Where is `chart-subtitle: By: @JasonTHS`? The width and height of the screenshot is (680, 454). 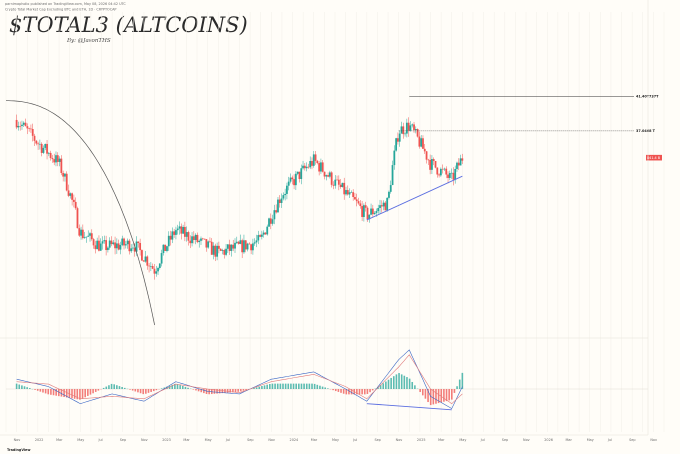
chart-subtitle: By: @JasonTHS is located at coordinates (88, 40).